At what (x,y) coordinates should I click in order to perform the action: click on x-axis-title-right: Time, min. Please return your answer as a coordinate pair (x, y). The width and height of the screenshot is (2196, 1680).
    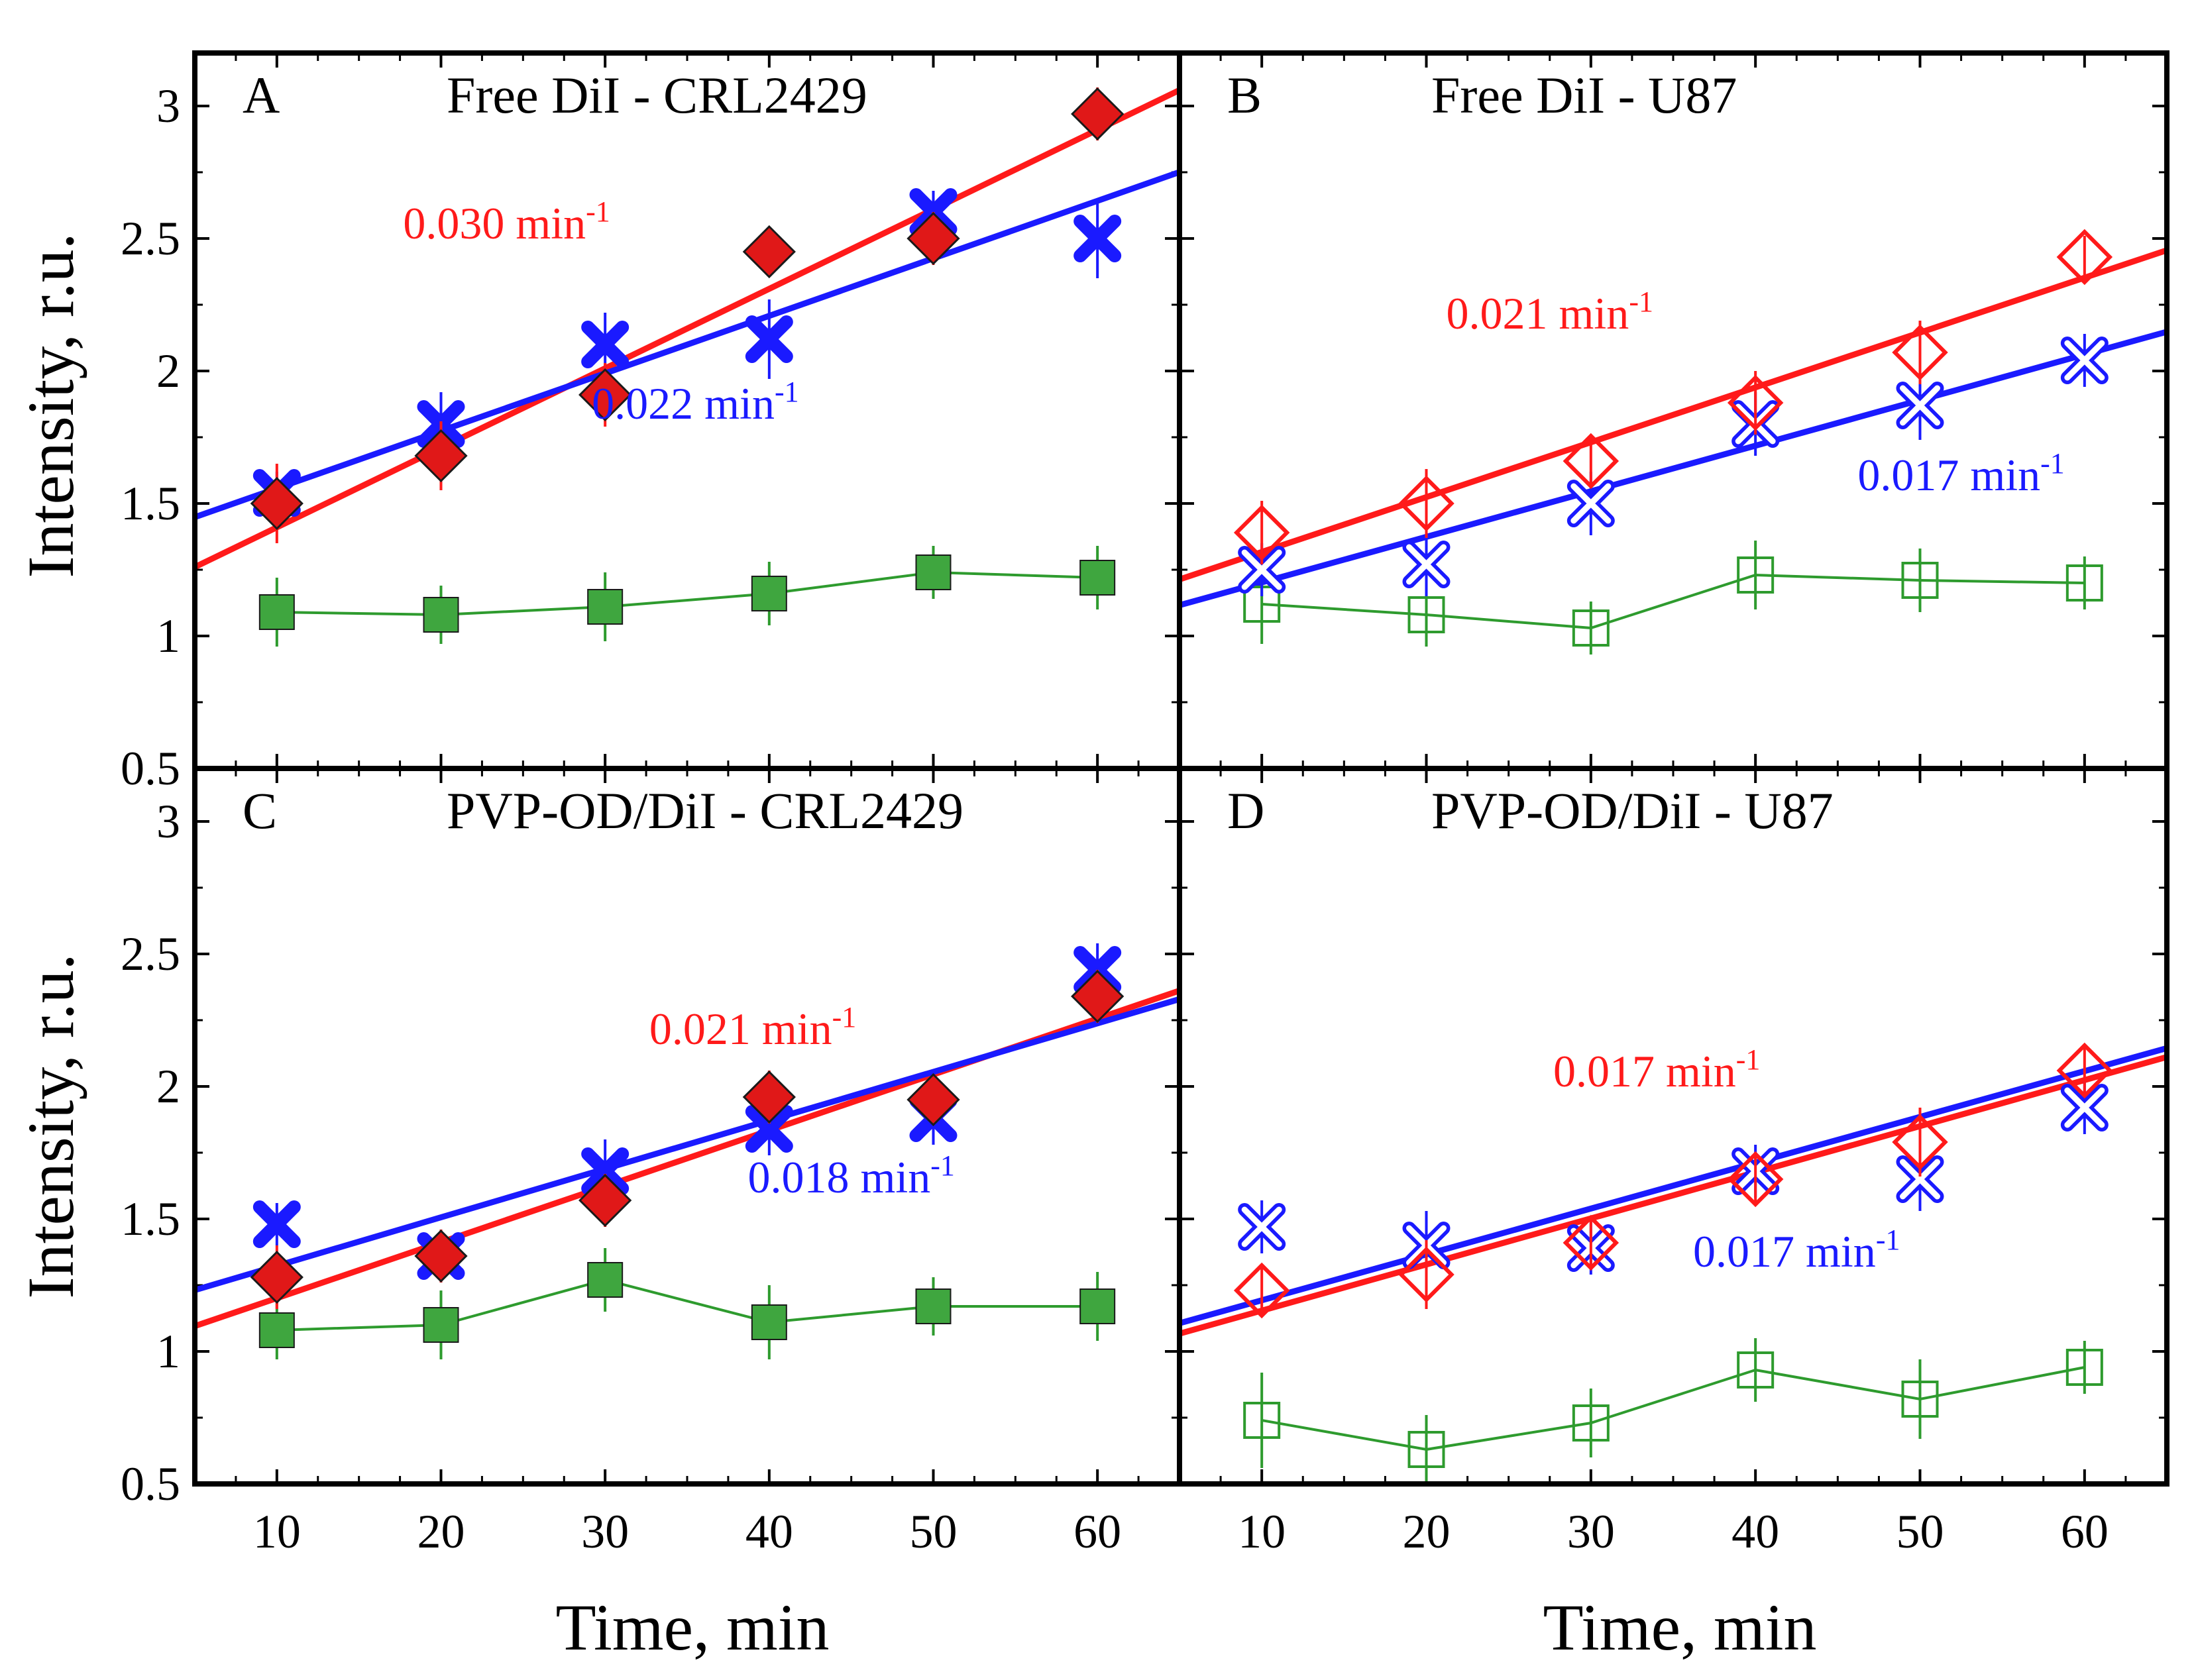
    Looking at the image, I should click on (1679, 1627).